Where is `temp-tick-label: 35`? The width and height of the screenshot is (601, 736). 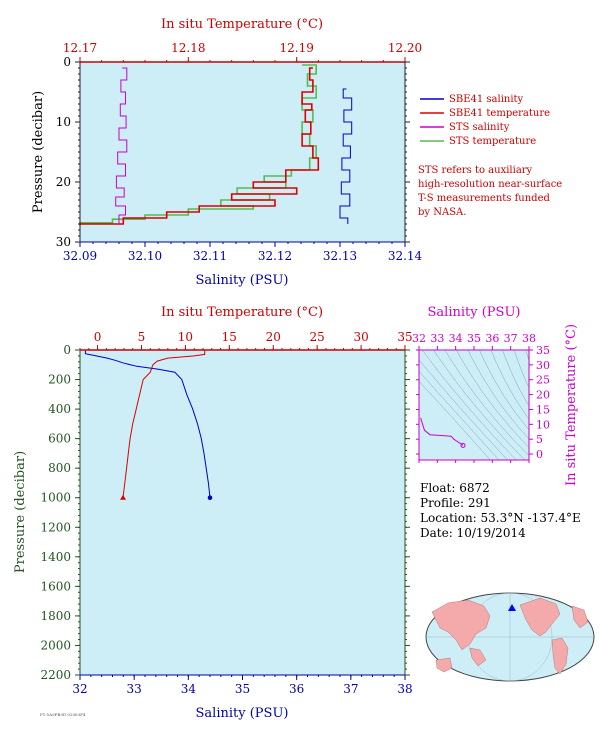
temp-tick-label: 35 is located at coordinates (404, 337).